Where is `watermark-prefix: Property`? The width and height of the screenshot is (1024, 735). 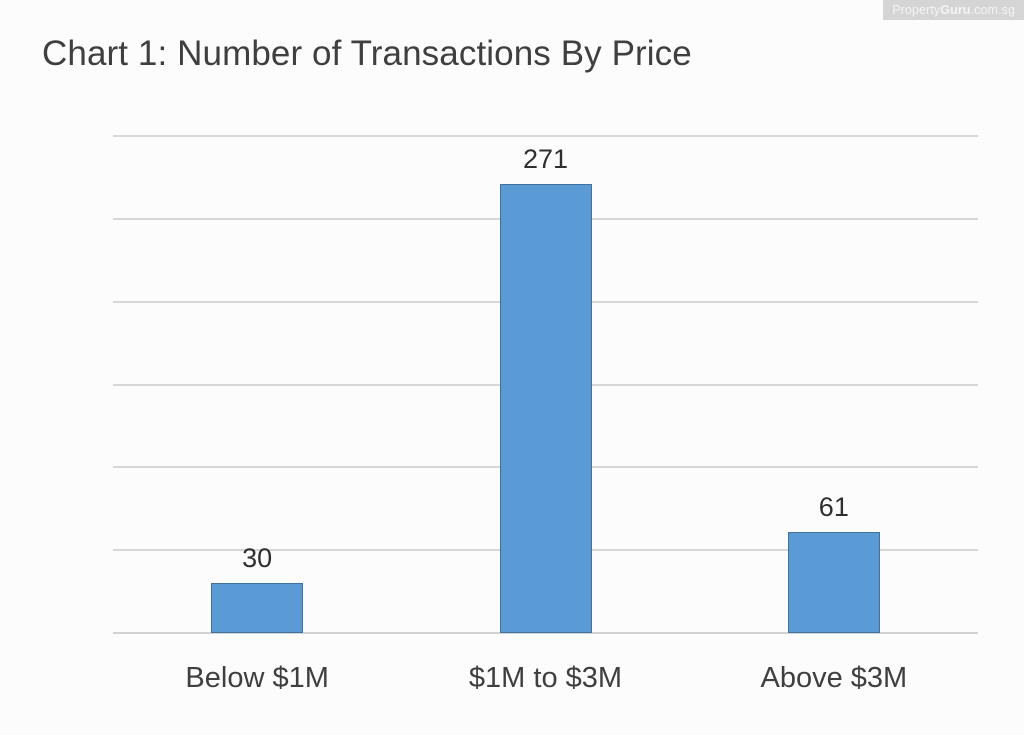 watermark-prefix: Property is located at coordinates (916, 10).